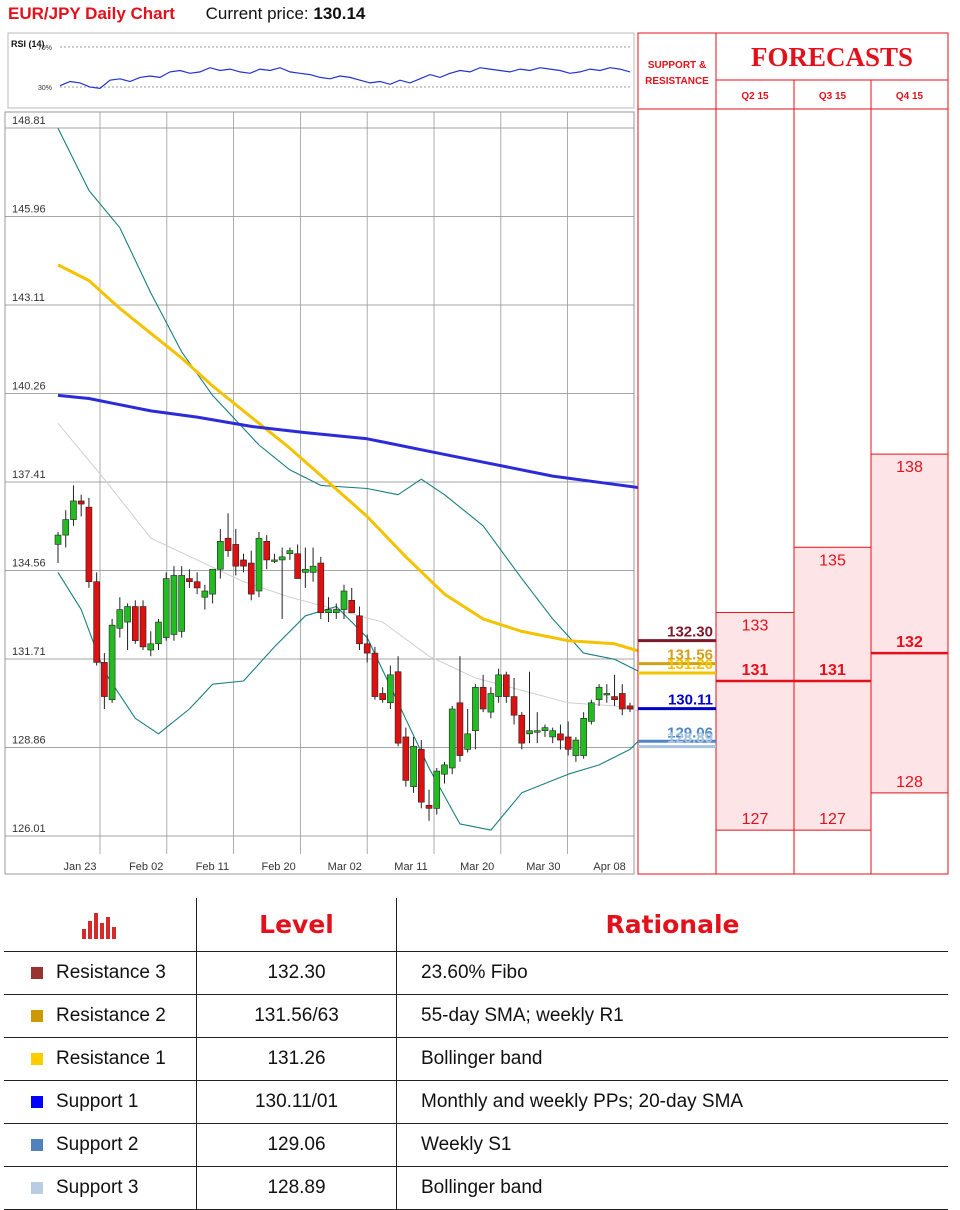  What do you see at coordinates (351, 441) in the screenshot?
I see `sma200-line` at bounding box center [351, 441].